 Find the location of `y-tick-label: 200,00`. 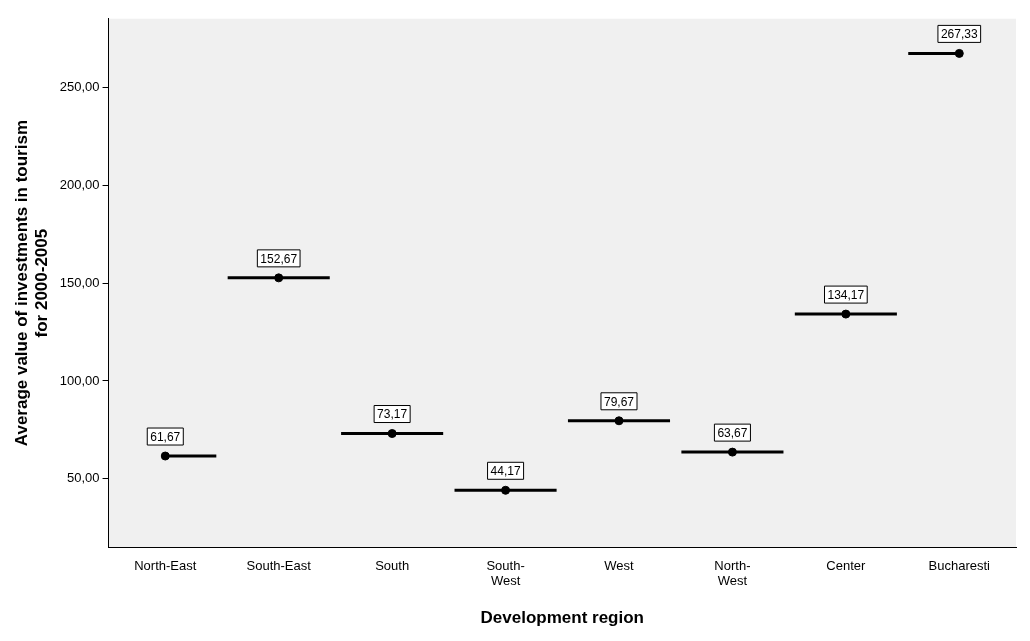

y-tick-label: 200,00 is located at coordinates (79, 184).